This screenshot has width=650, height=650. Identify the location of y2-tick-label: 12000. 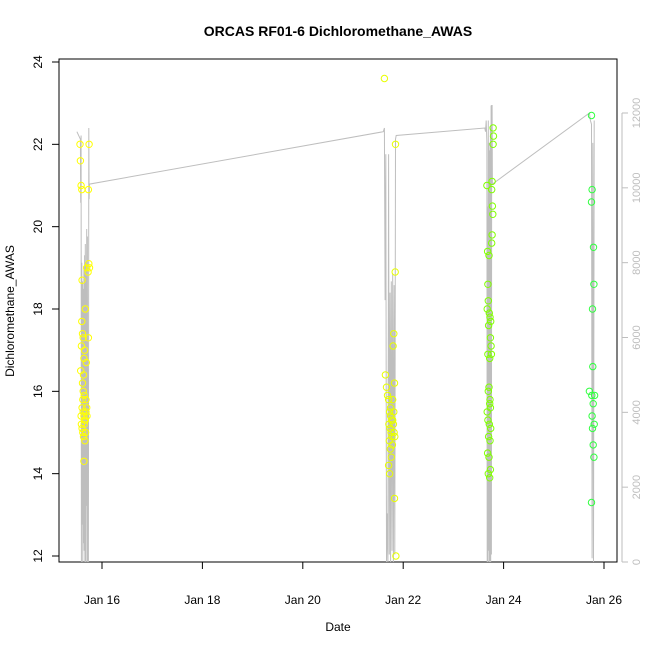
(637, 113).